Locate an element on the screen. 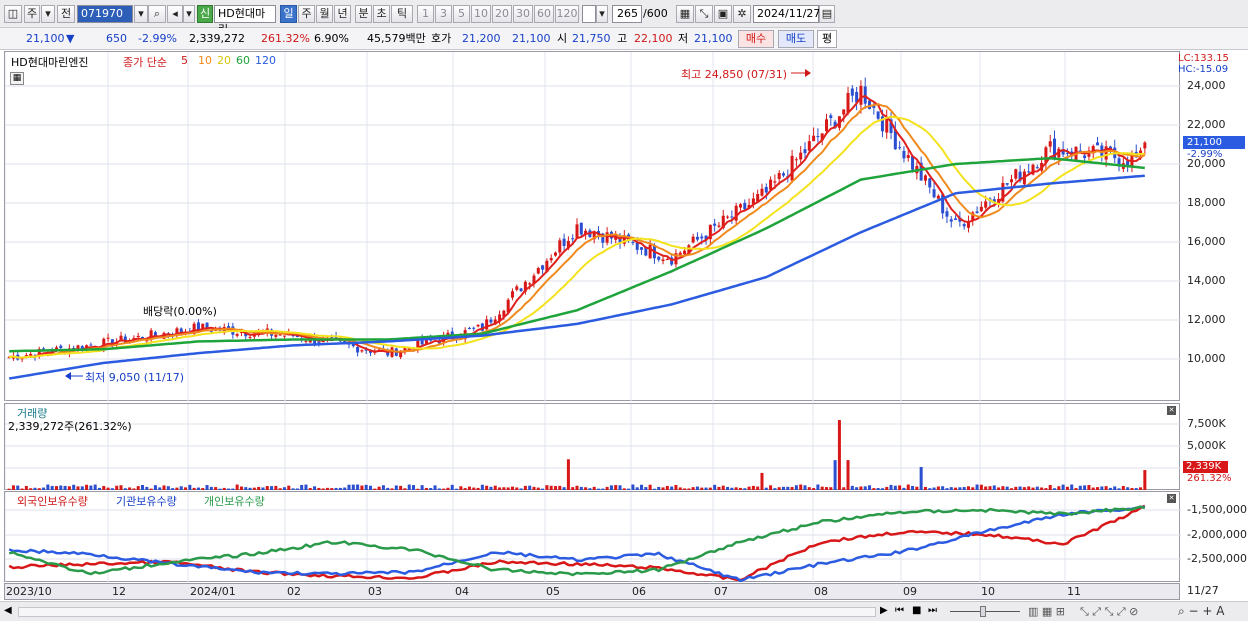 Image resolution: width=1248 pixels, height=621 pixels. ma-legend-5: 5 is located at coordinates (184, 60).